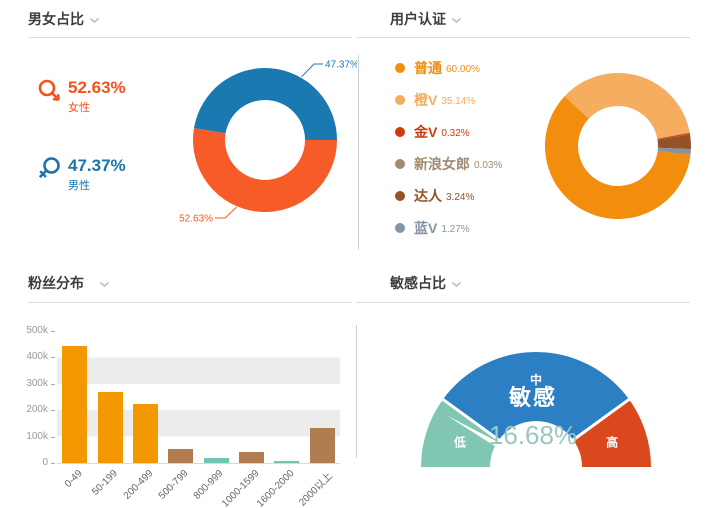 The width and height of the screenshot is (705, 508). What do you see at coordinates (458, 101) in the screenshot?
I see `legend-value: 35.14%` at bounding box center [458, 101].